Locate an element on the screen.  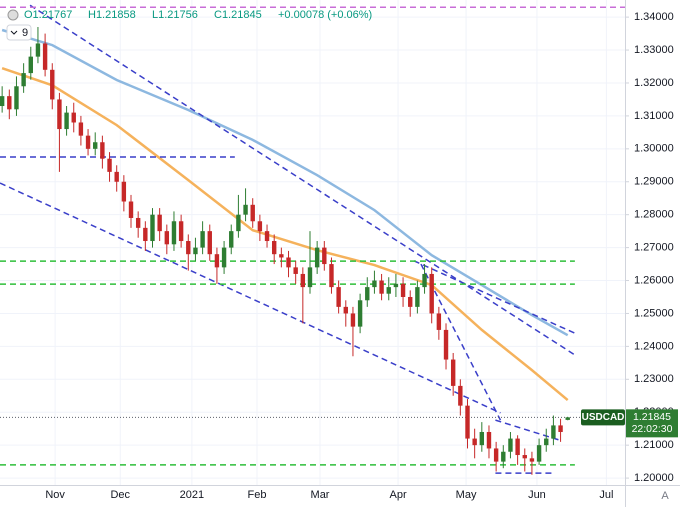
y-tick-label: 1.28000 is located at coordinates (654, 215).